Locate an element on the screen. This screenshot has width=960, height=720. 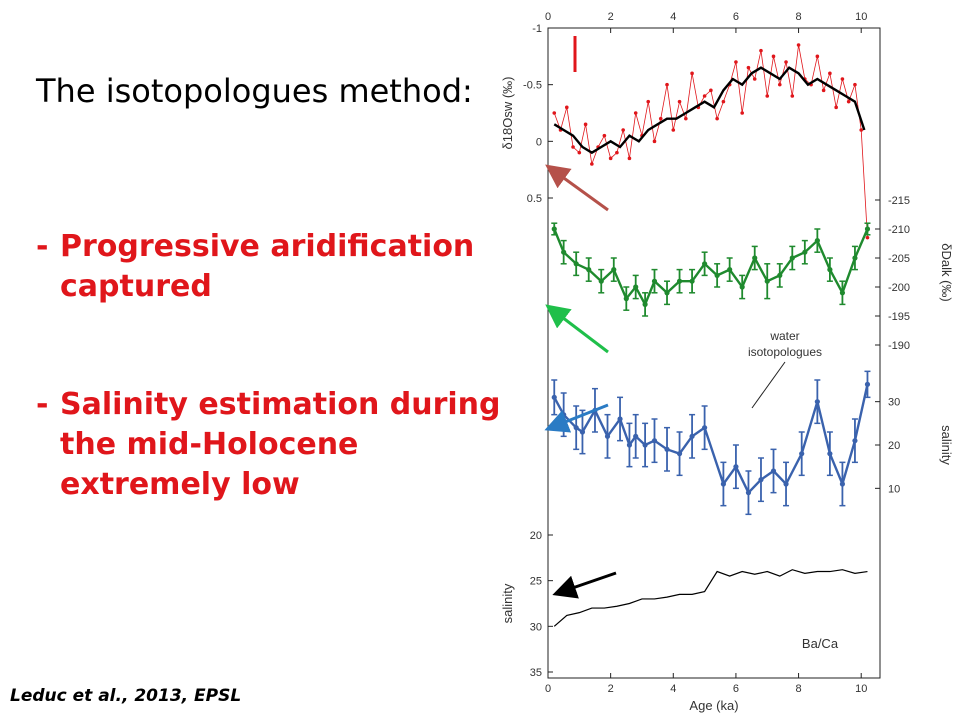
x-tick-label-bottom: 10 is located at coordinates (861, 689).